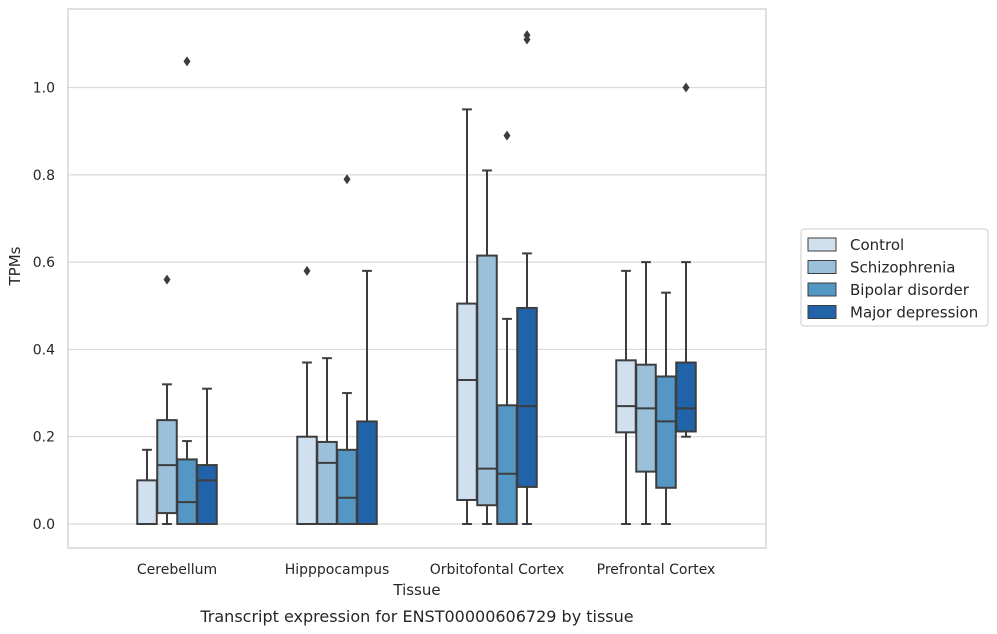 The image size is (997, 634). What do you see at coordinates (416, 590) in the screenshot?
I see `x-axis-title: Tissue` at bounding box center [416, 590].